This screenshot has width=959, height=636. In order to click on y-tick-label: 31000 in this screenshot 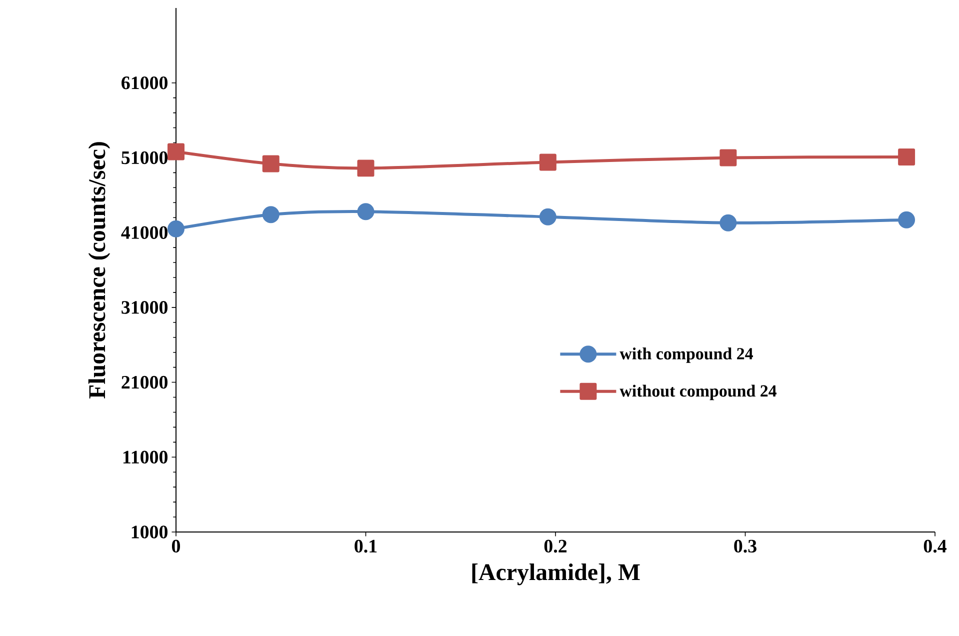, I will do `click(145, 307)`.